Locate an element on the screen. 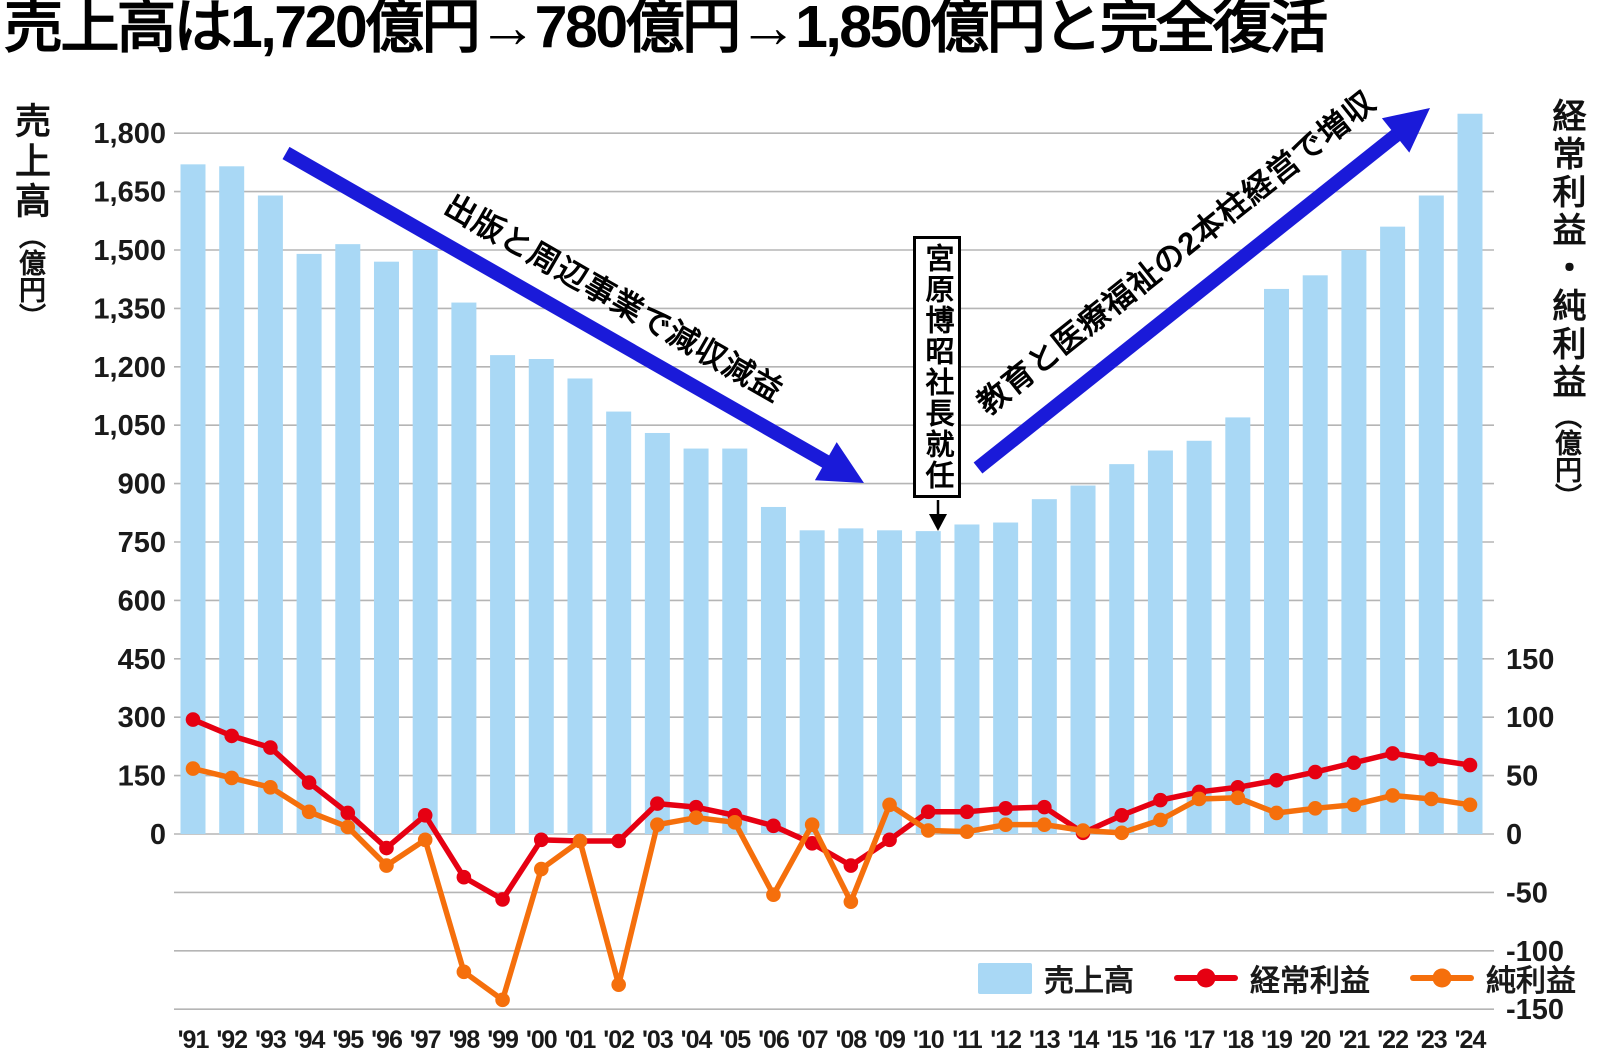 The image size is (1600, 1056). left-axis-tick-label: 900 is located at coordinates (142, 485).